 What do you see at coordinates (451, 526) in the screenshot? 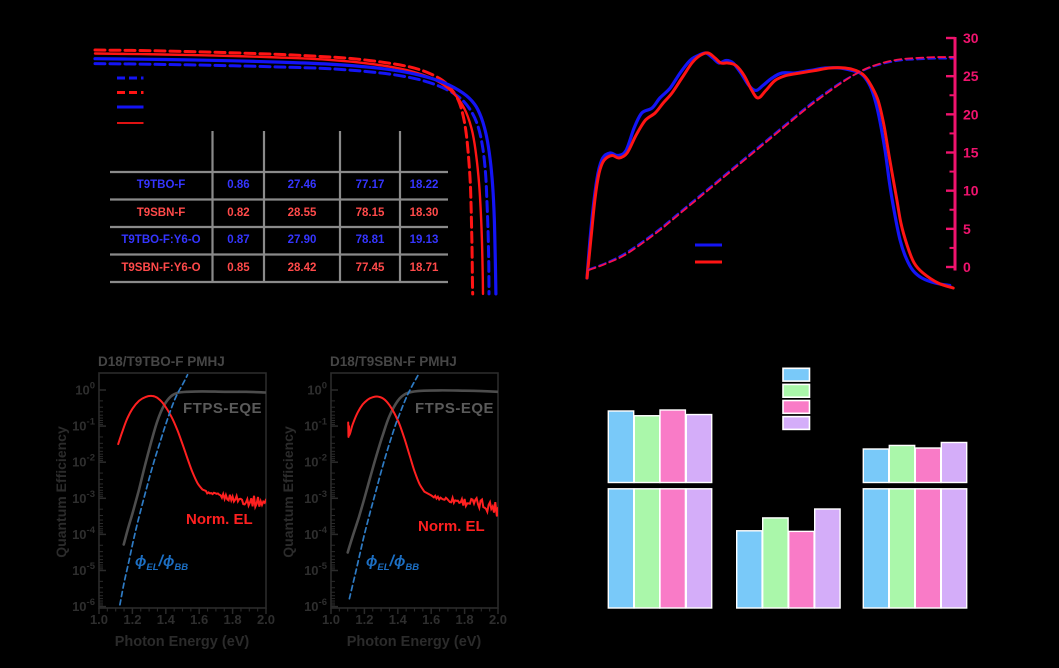
I see `ftps-b-annotation-norm-el: Norm. EL` at bounding box center [451, 526].